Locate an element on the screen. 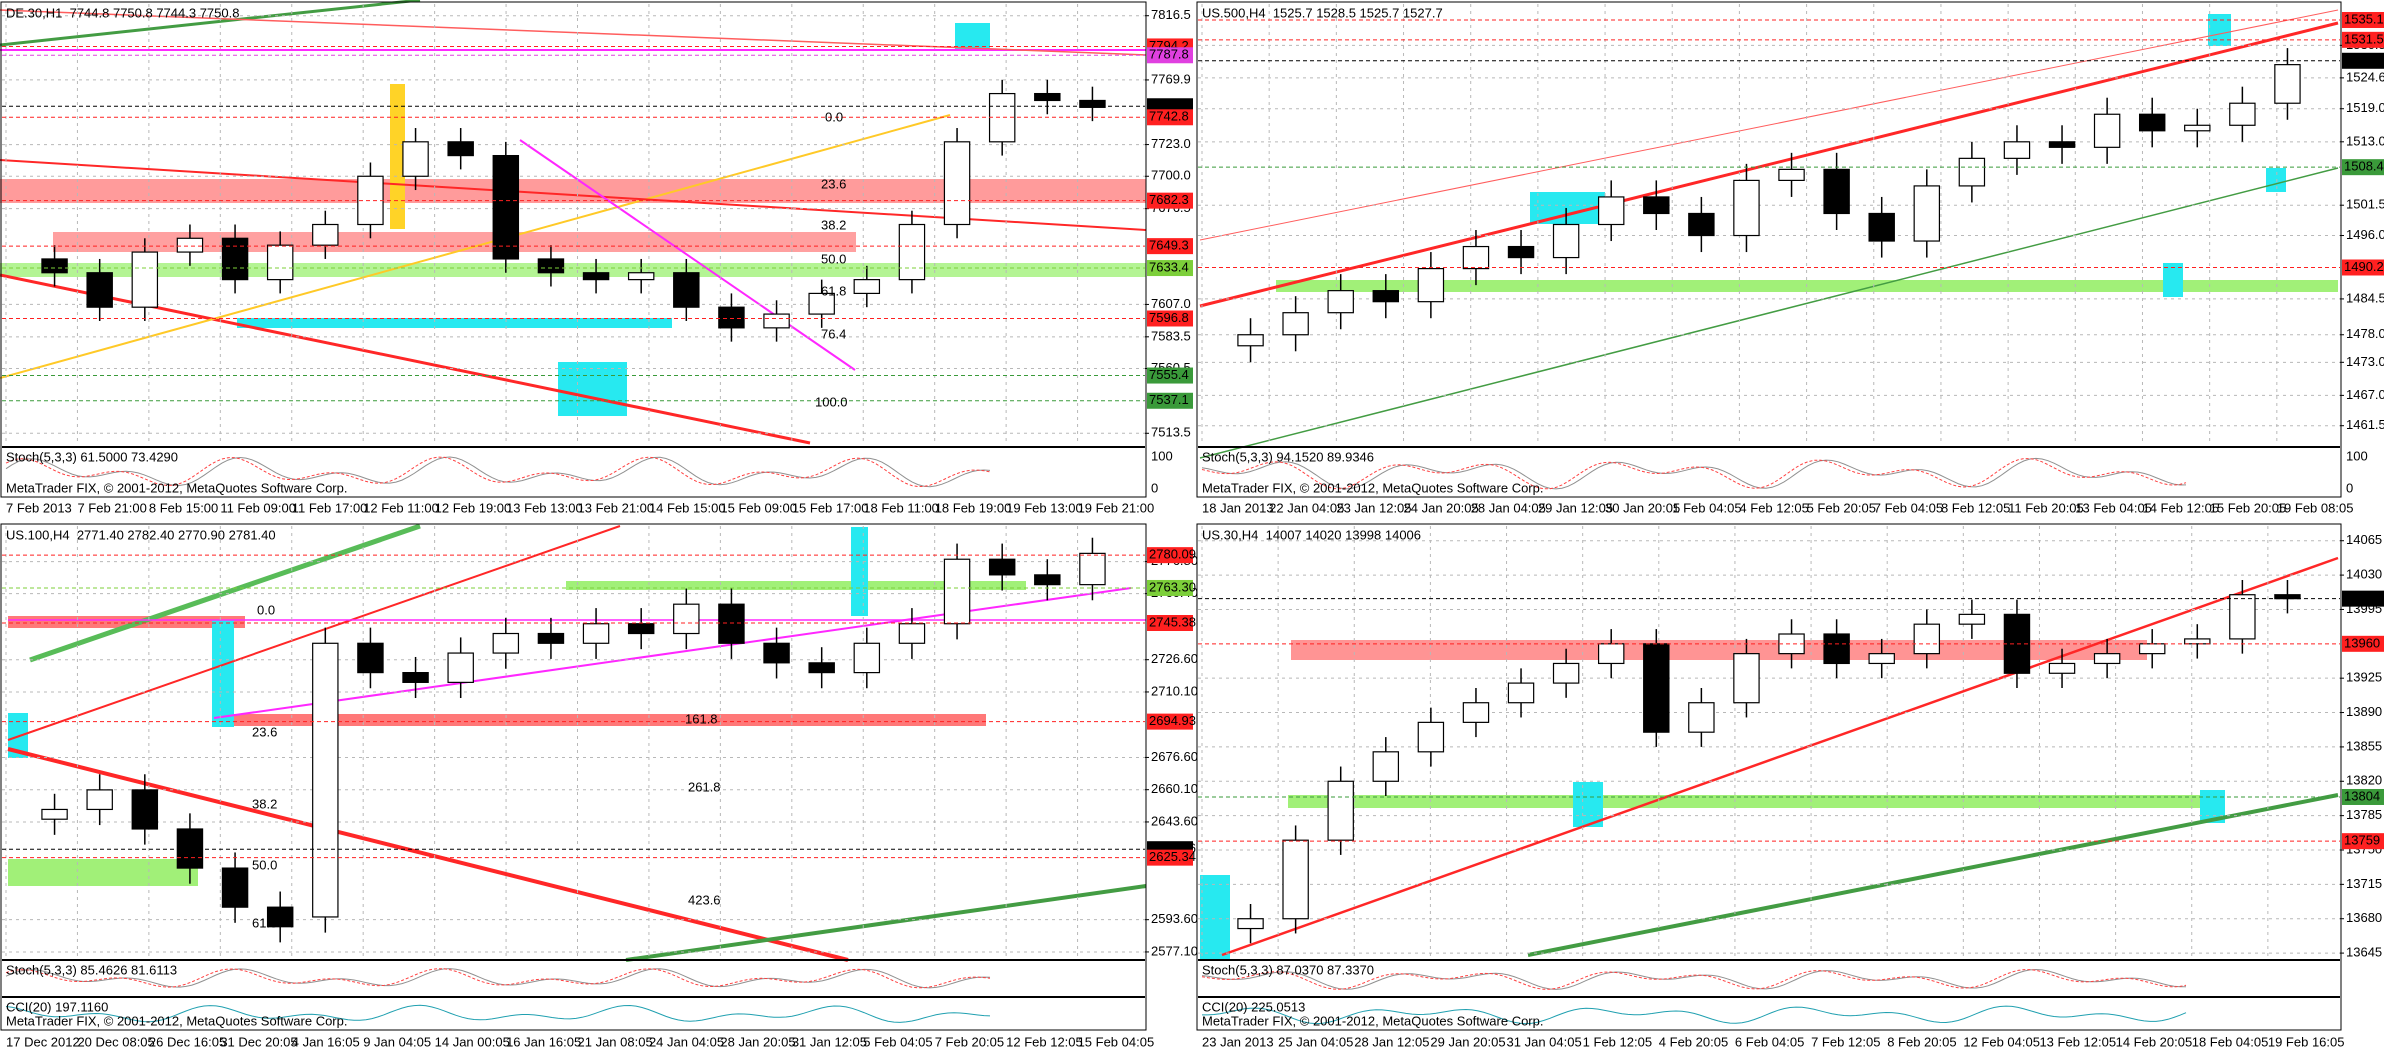 Image resolution: width=2384 pixels, height=1052 pixels. fib-label: 38.2 is located at coordinates (264, 803).